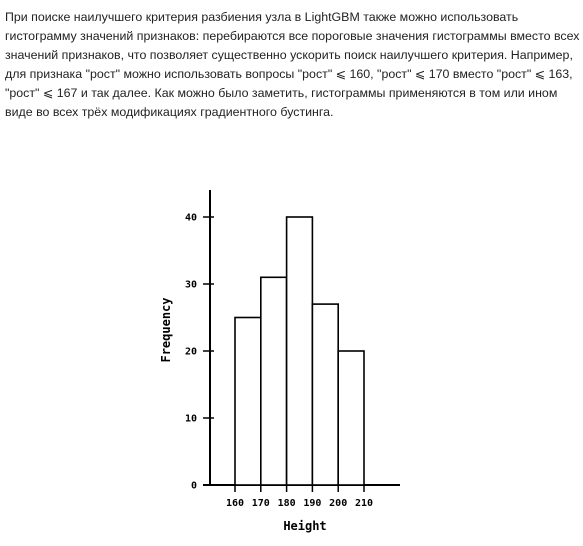  Describe the element at coordinates (261, 503) in the screenshot. I see `x-tick-label-170: 170` at that location.